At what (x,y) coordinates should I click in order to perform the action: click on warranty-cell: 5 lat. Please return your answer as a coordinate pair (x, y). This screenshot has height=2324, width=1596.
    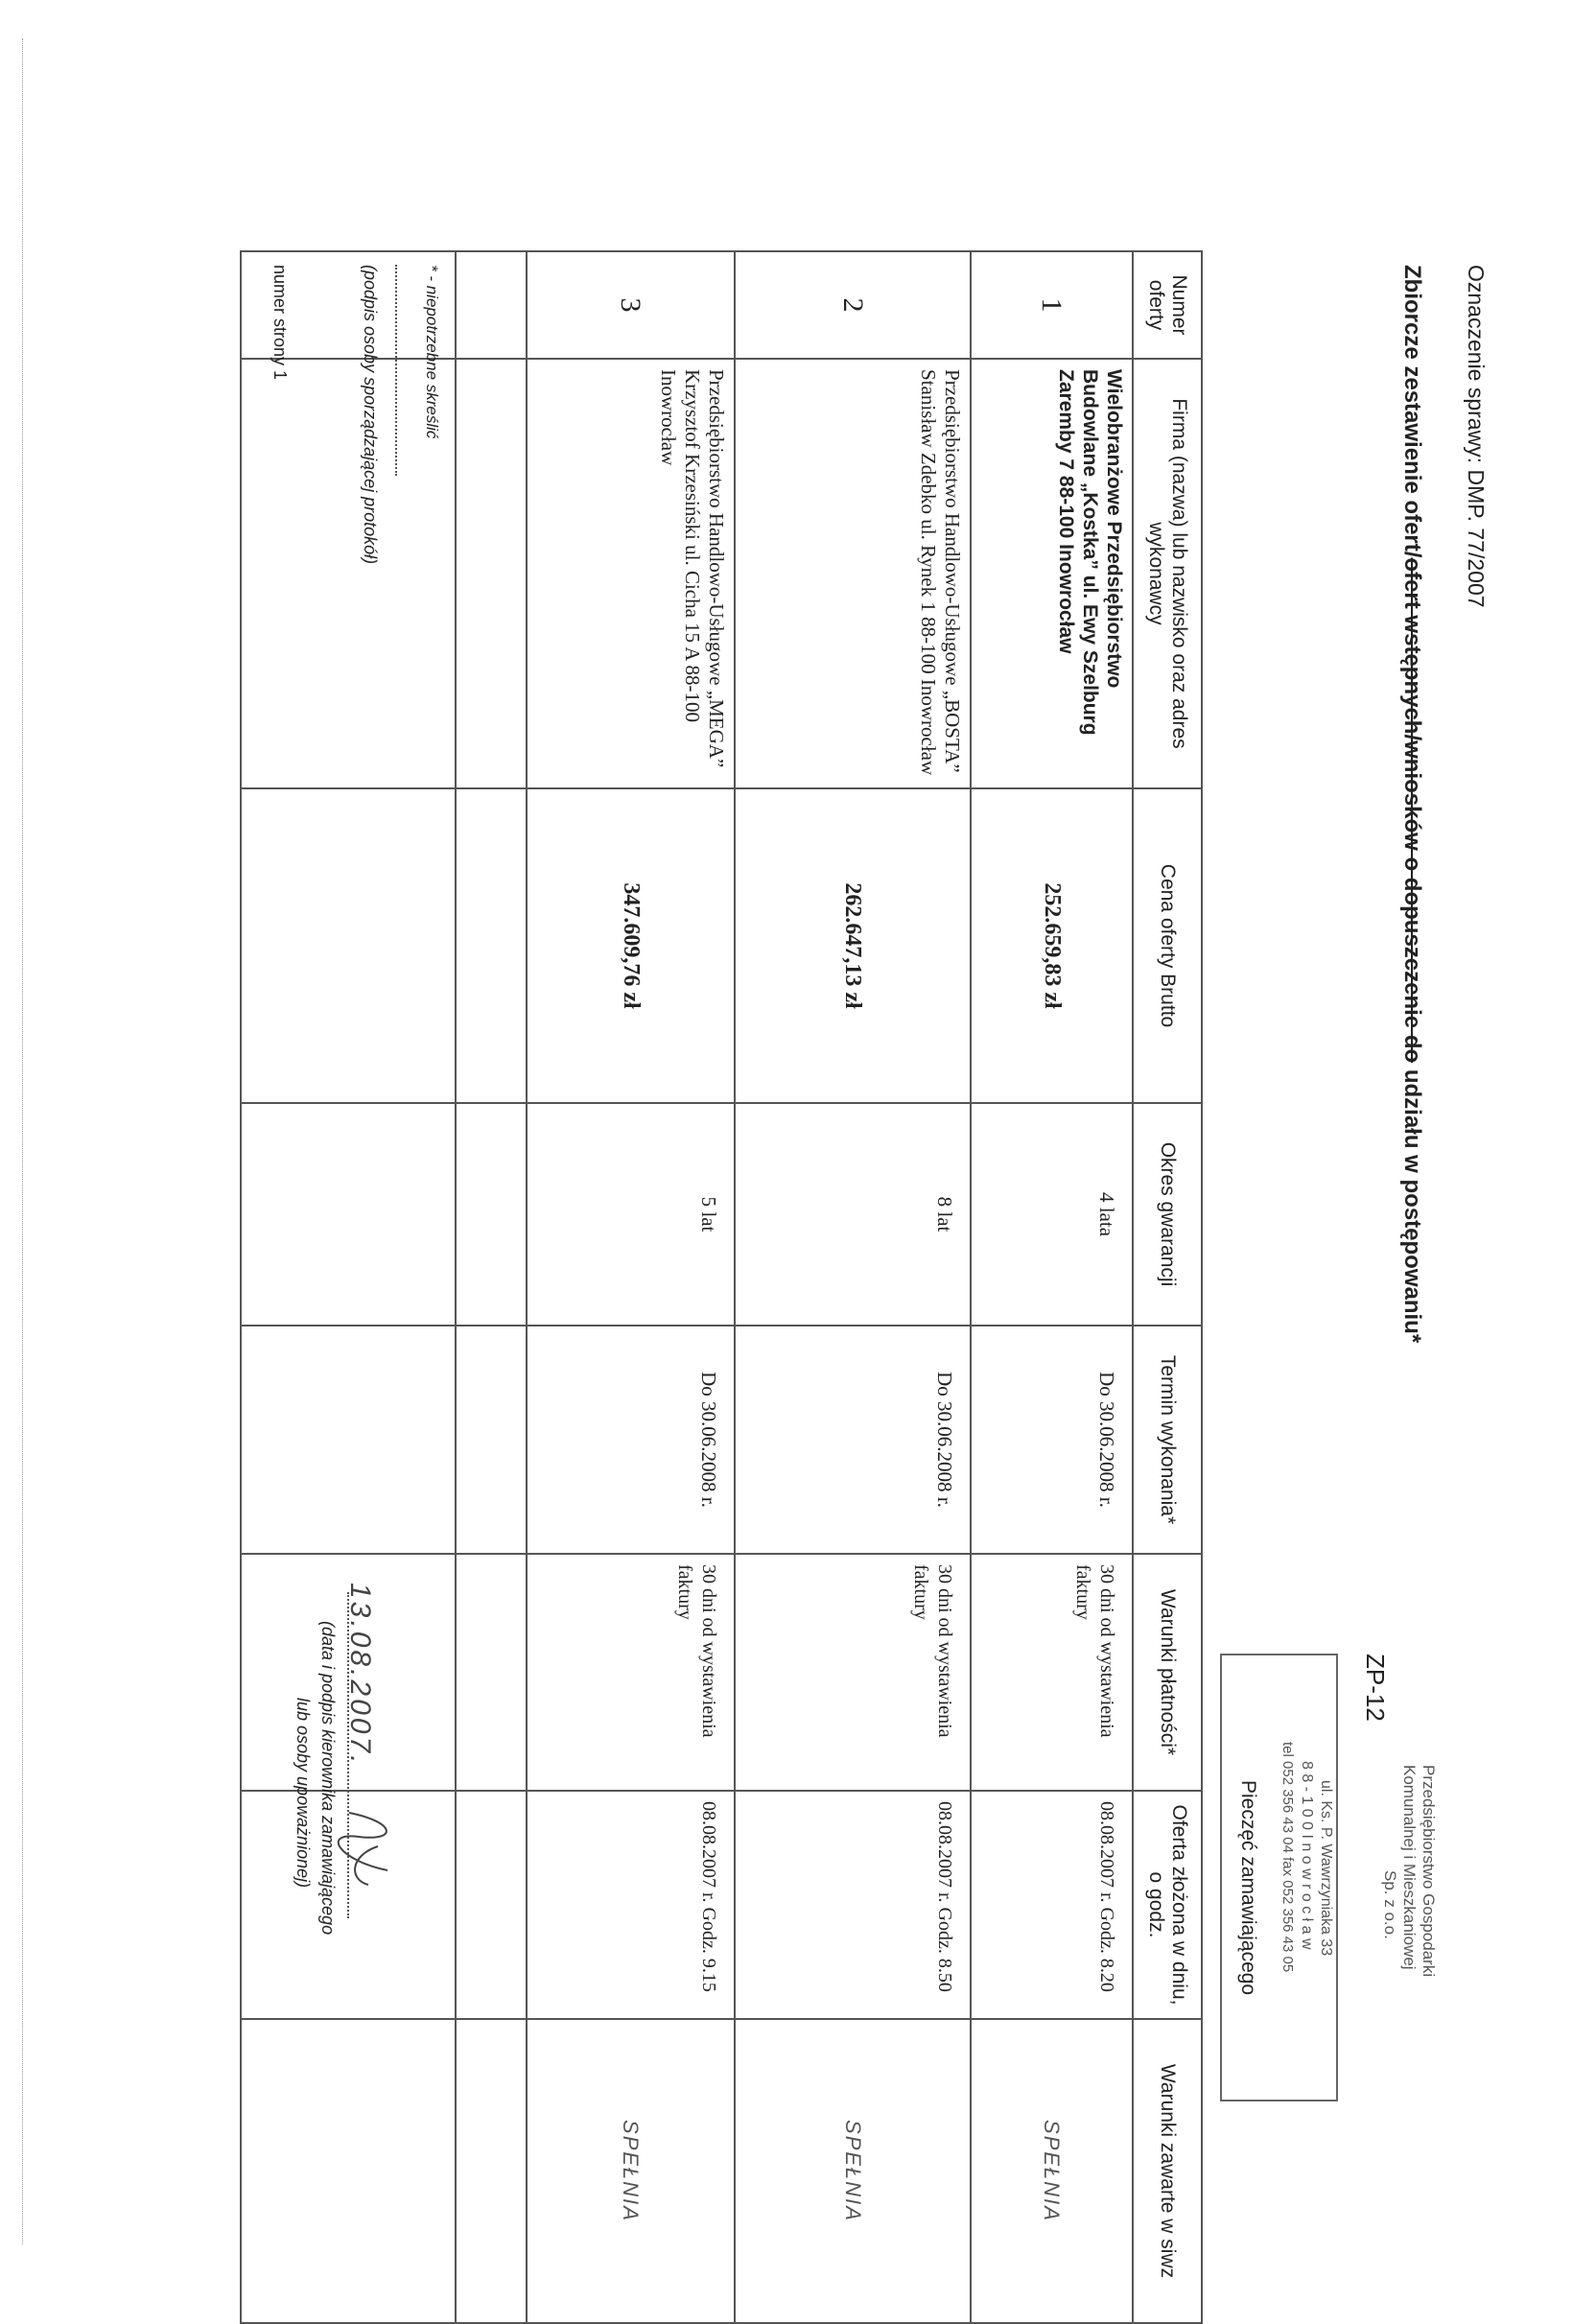
    Looking at the image, I should click on (631, 1214).